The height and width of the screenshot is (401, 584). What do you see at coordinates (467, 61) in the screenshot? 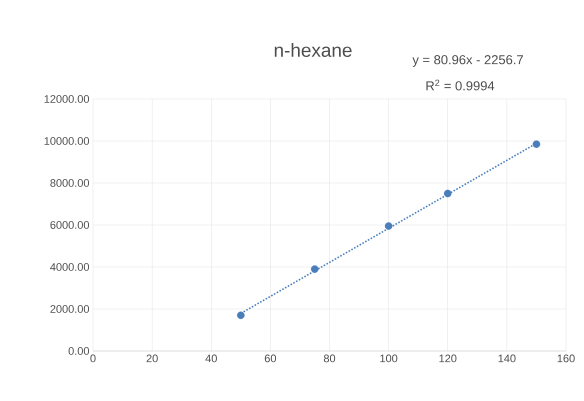
I see `text: y = 80.96x - 2256.7` at bounding box center [467, 61].